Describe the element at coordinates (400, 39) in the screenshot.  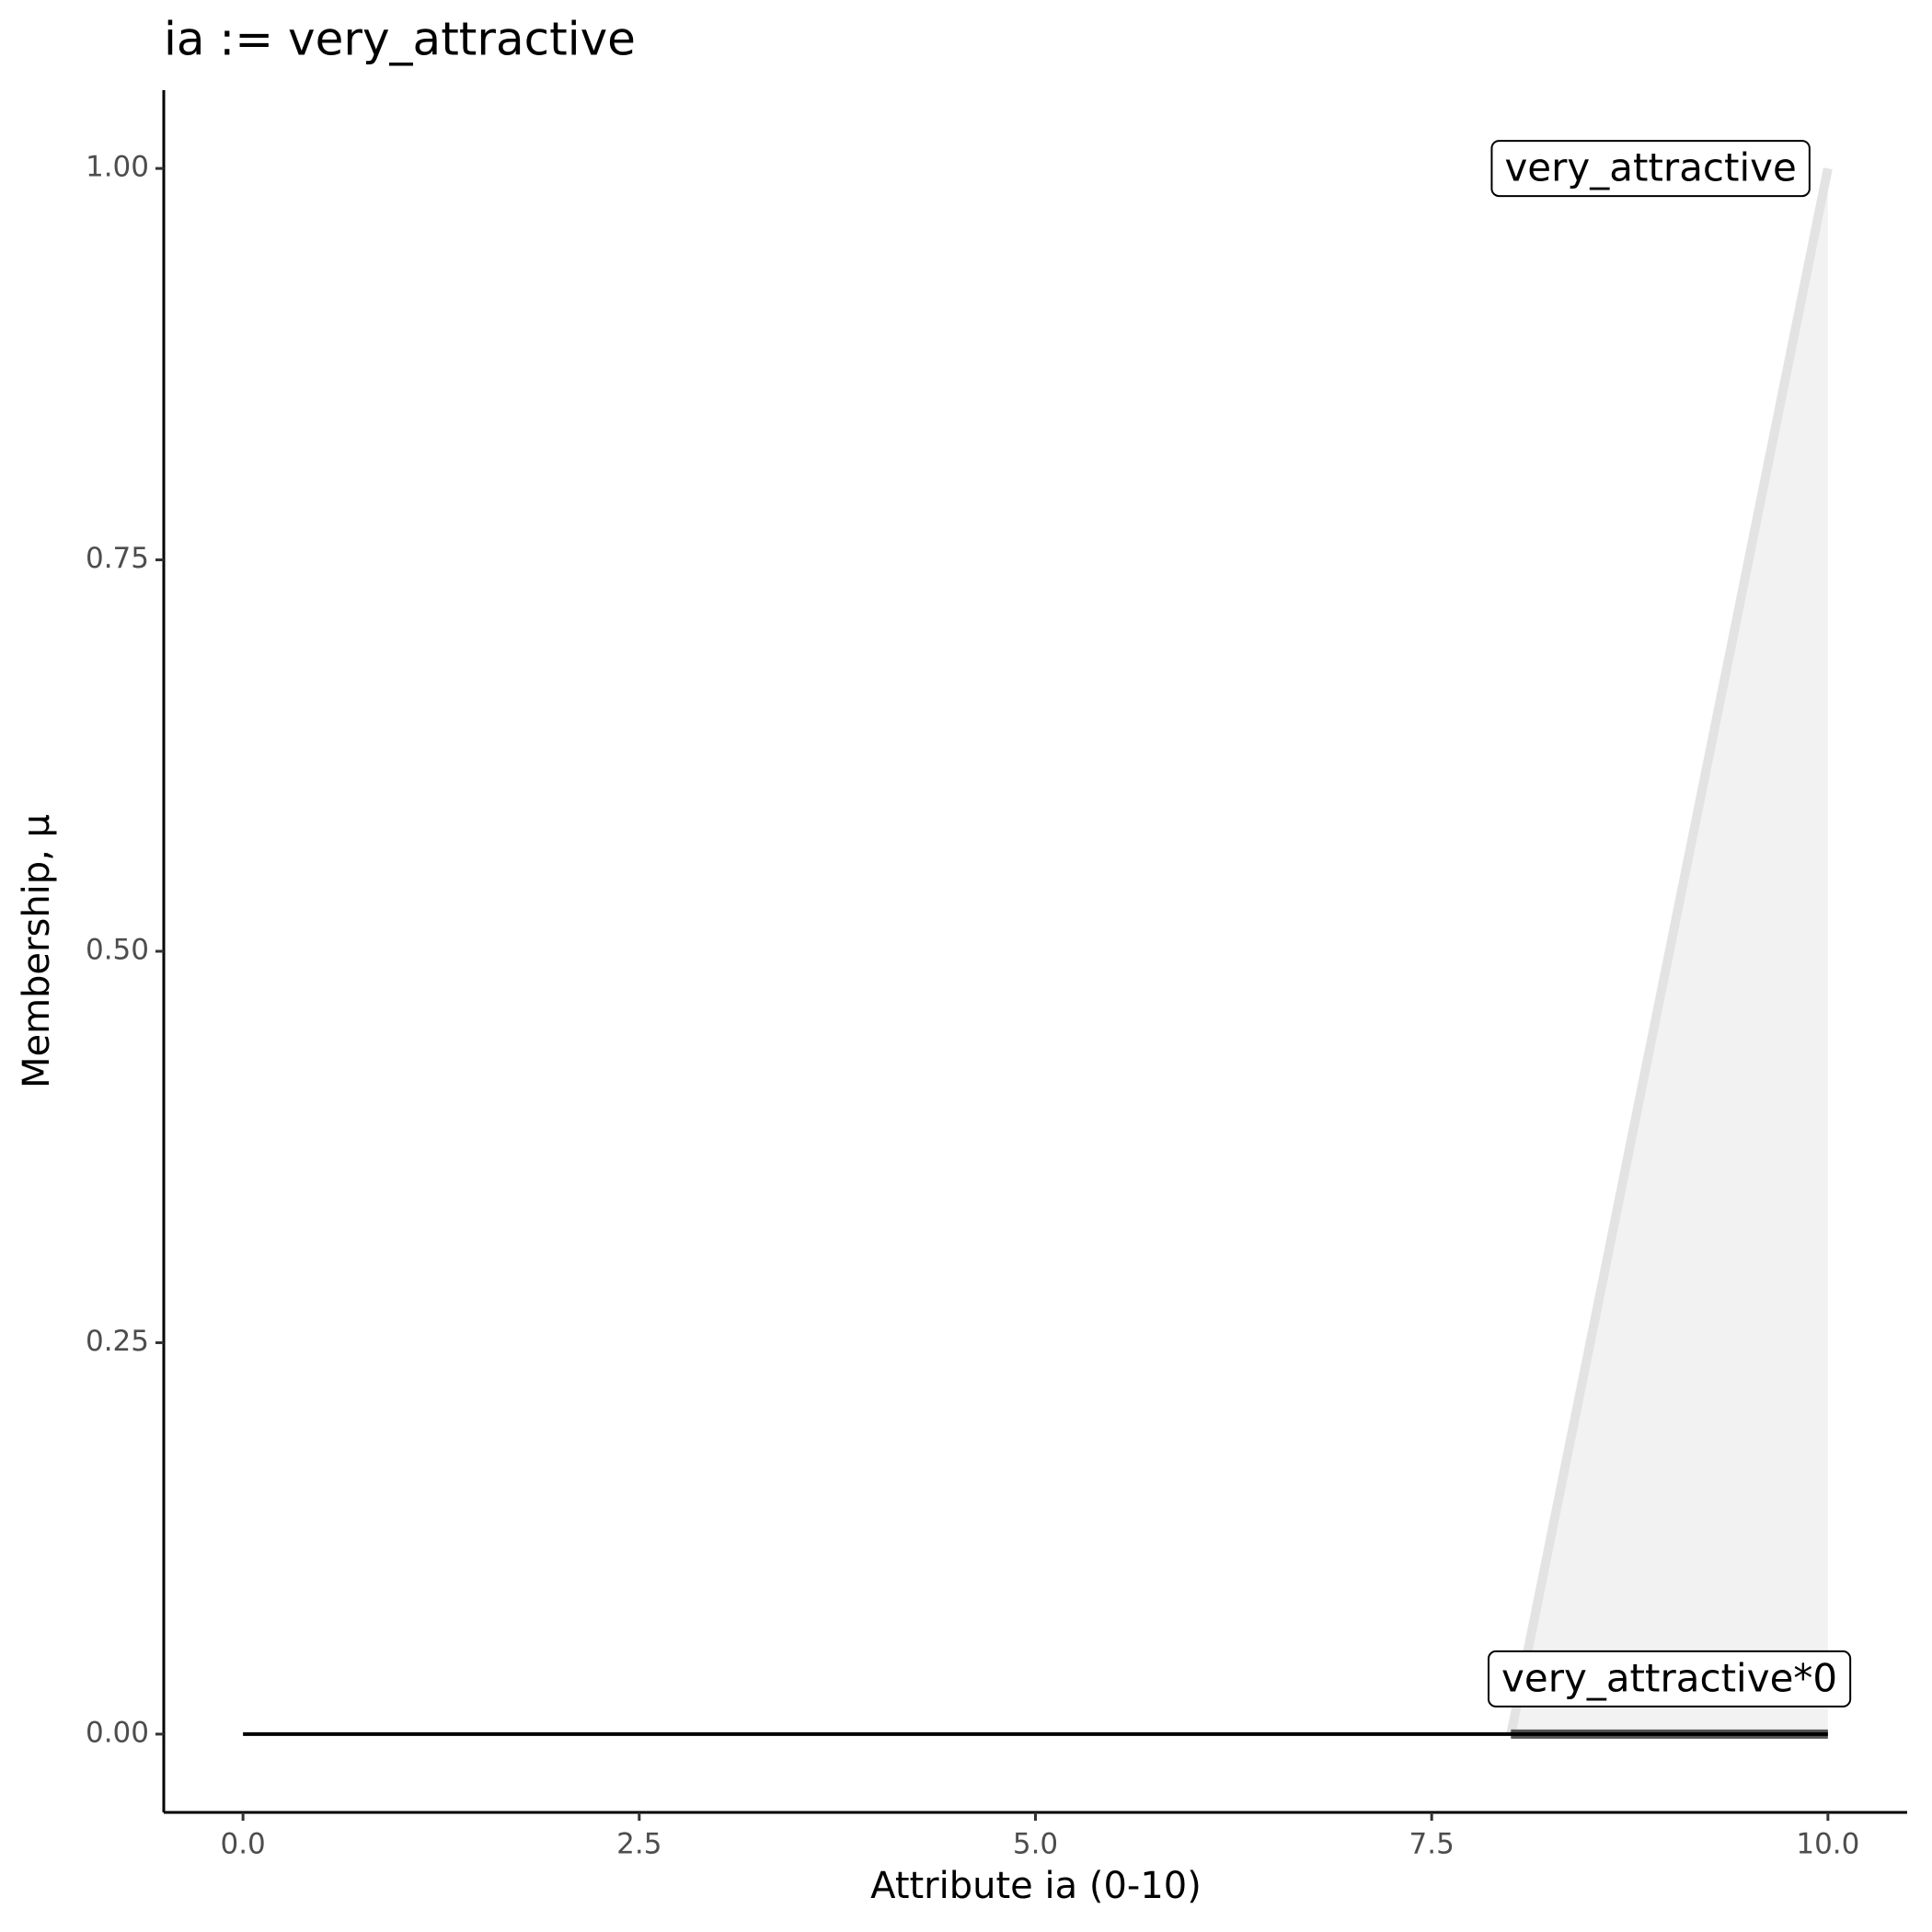
I see `chart-title: ia := very_attractive` at that location.